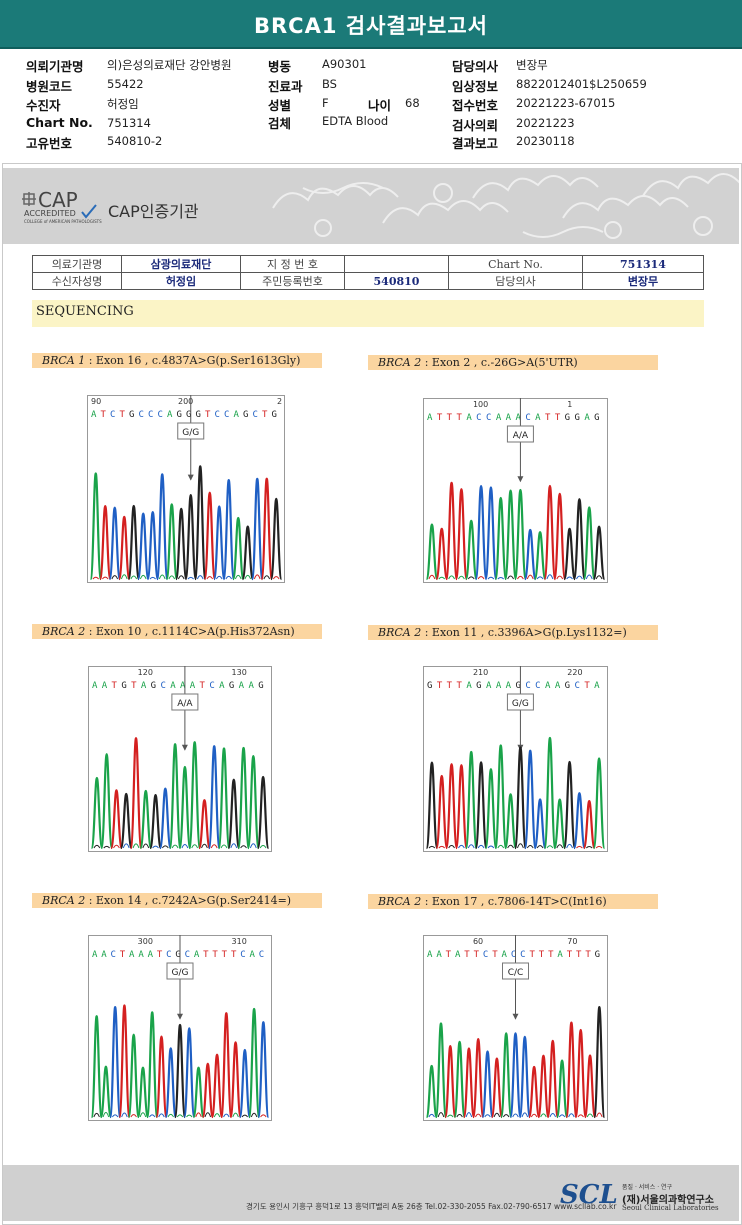 This screenshot has height=1225, width=742. I want to click on cap-college: COLLEGE of AMERICAN PATHOLOGISTS, so click(63, 221).